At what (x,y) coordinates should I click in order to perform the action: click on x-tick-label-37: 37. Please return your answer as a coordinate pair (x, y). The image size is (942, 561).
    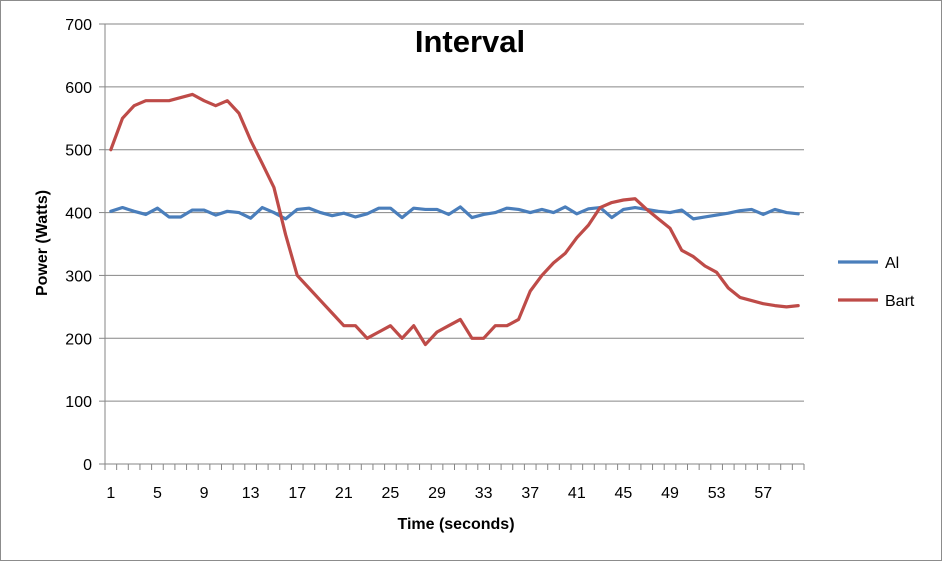
    Looking at the image, I should click on (530, 493).